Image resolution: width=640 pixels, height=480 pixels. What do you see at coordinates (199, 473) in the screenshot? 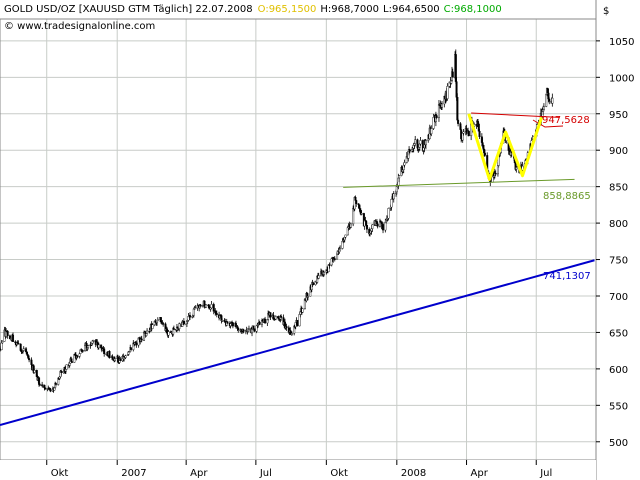
I see `x-tick-label: Apr` at bounding box center [199, 473].